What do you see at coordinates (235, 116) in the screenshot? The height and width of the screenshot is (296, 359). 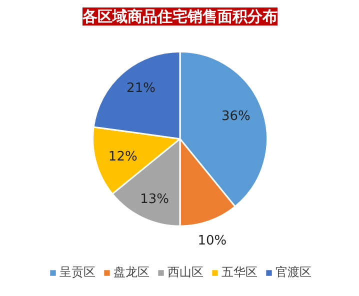 I see `data-label: 36%` at bounding box center [235, 116].